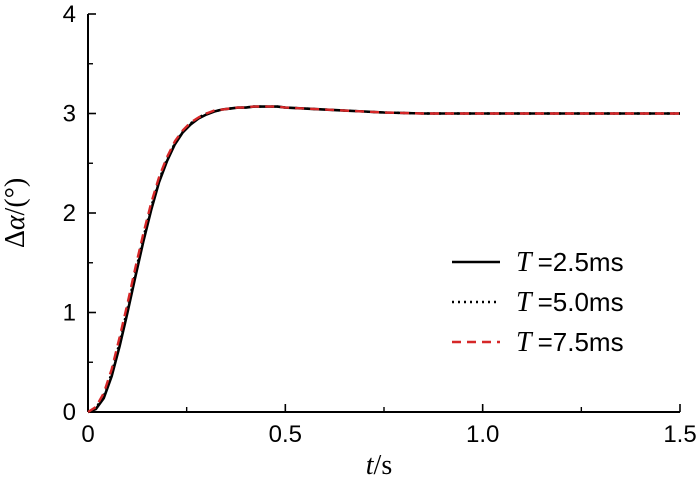  I want to click on x-tick-label: 1.5, so click(679, 434).